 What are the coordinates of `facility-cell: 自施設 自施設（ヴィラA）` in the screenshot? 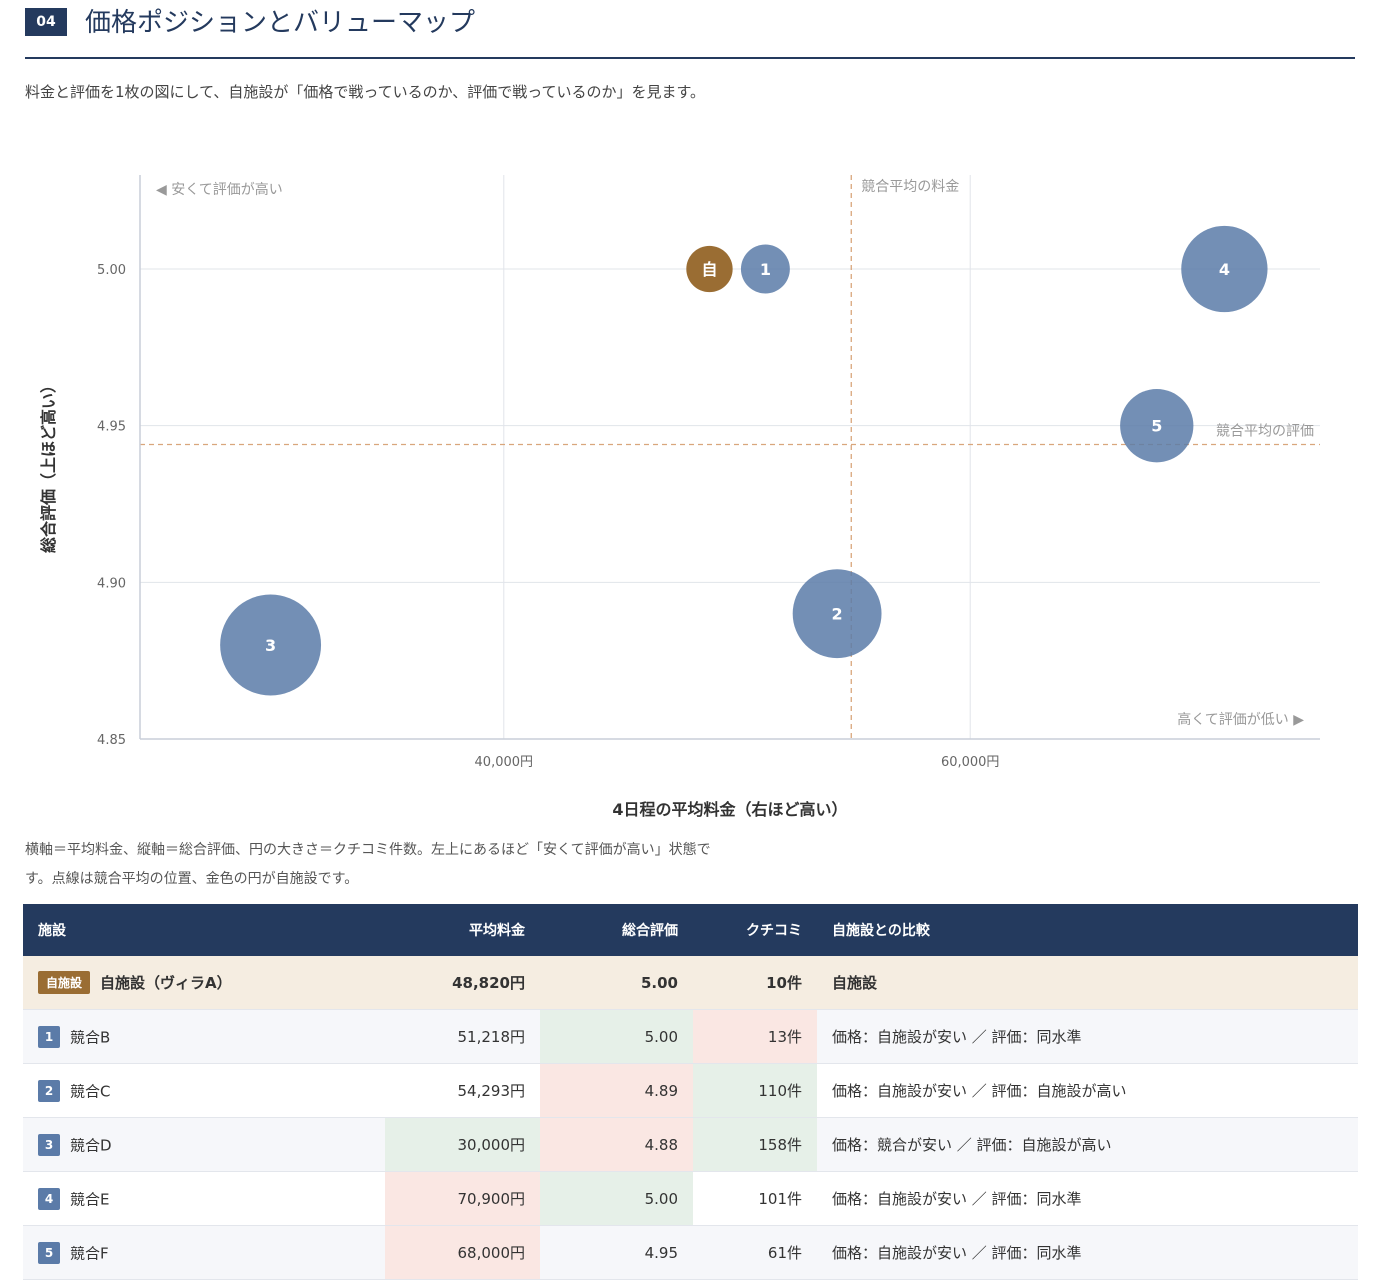 It's located at (204, 983).